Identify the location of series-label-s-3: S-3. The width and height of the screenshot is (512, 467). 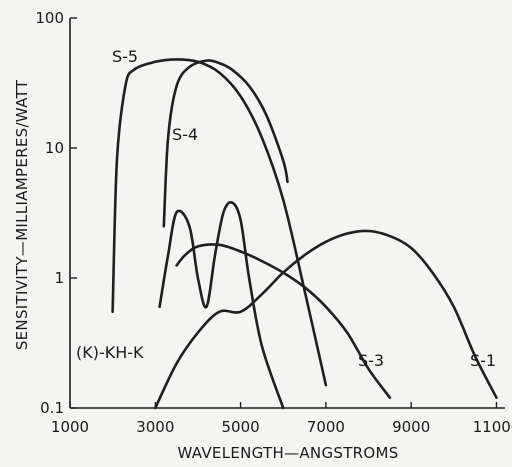
(371, 360).